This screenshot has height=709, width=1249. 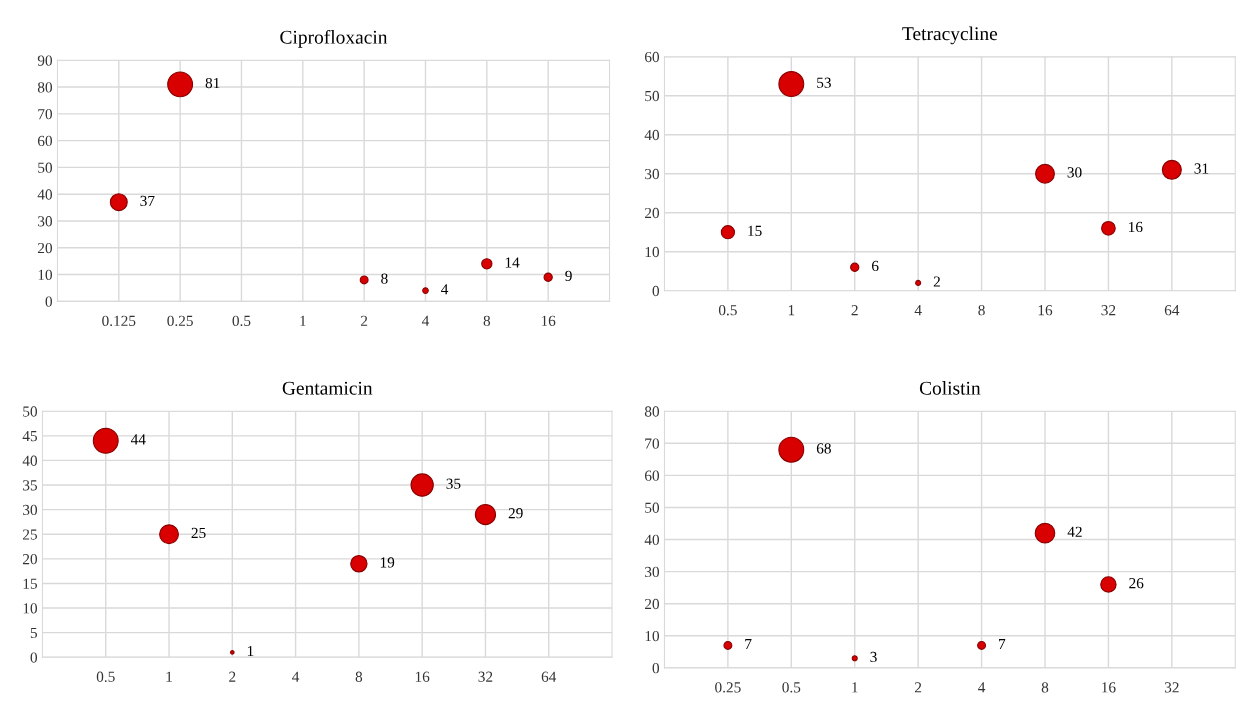 I want to click on data-label: 81, so click(x=212, y=83).